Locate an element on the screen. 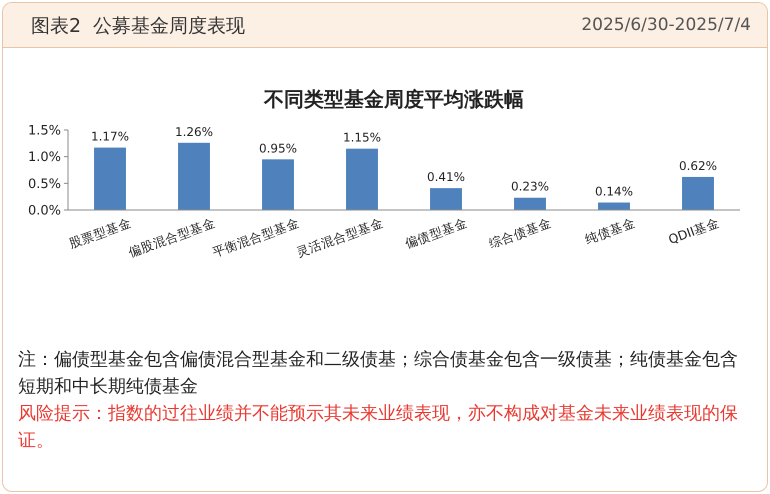 This screenshot has width=770, height=494. text: 注：偏债型基金包含偏债混合型基金和二级债基；综合债基金包含一级债基；纯债基金包含短期和中长期纯债基金 is located at coordinates (378, 373).